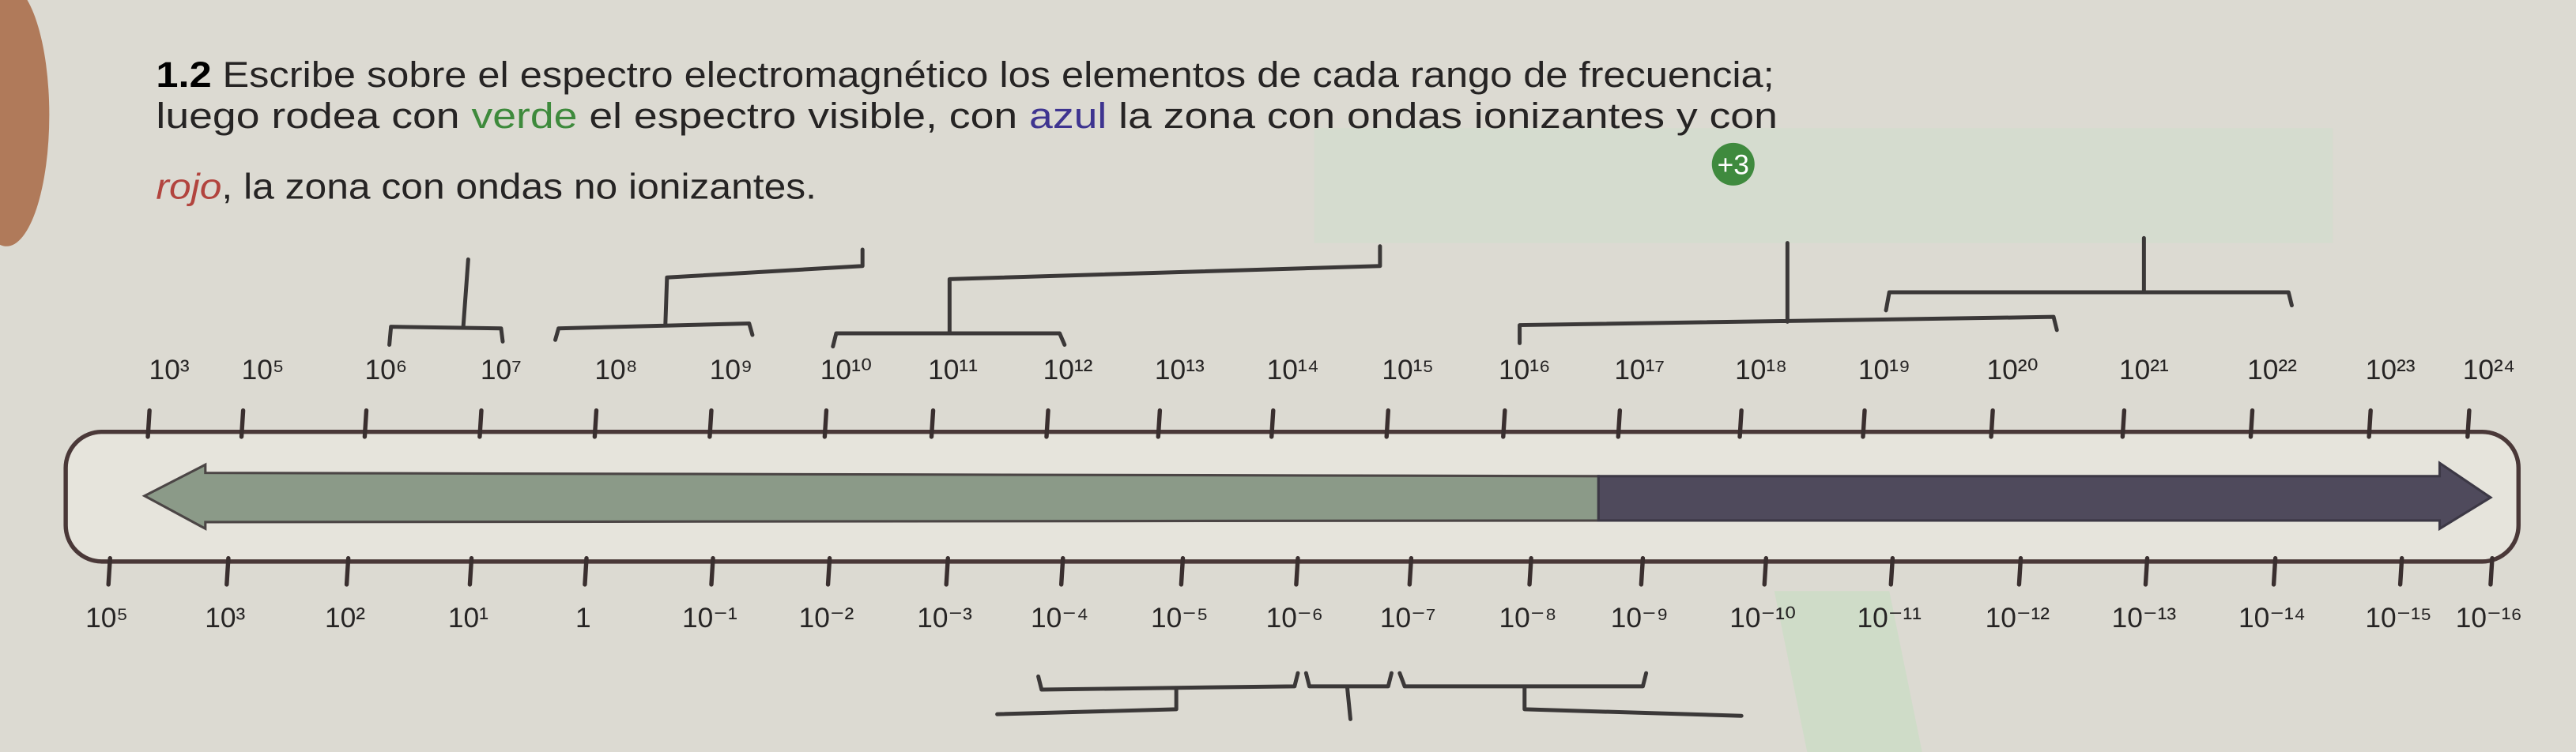 The image size is (2576, 752). What do you see at coordinates (1442, 116) in the screenshot?
I see `instruction-text: la zona con ondas ionizantes y con` at bounding box center [1442, 116].